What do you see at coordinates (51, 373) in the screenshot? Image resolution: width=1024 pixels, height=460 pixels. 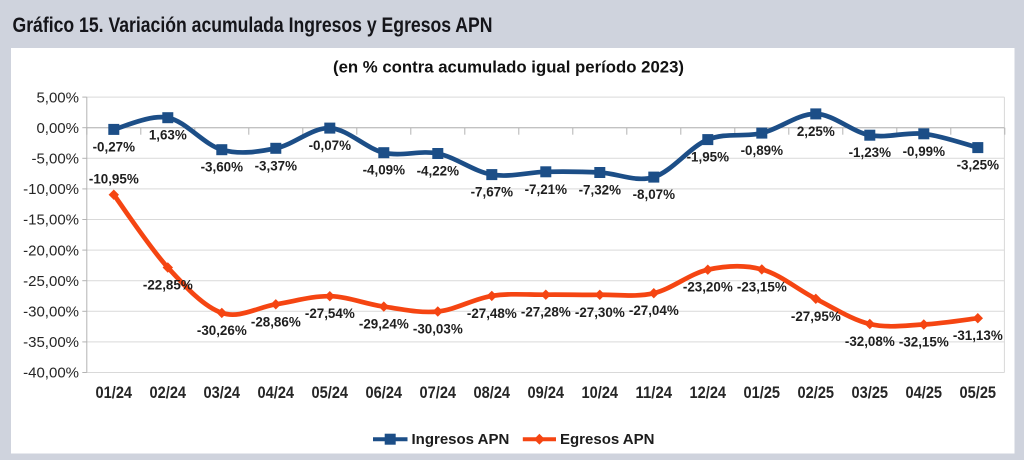 I see `svg-text: -40,00%` at bounding box center [51, 373].